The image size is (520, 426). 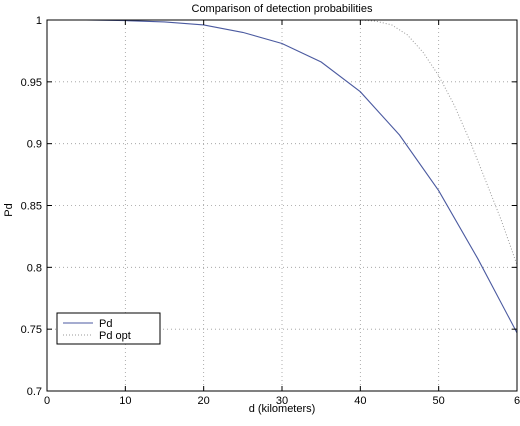 I want to click on y-tick-label: 0.7, so click(x=34, y=392).